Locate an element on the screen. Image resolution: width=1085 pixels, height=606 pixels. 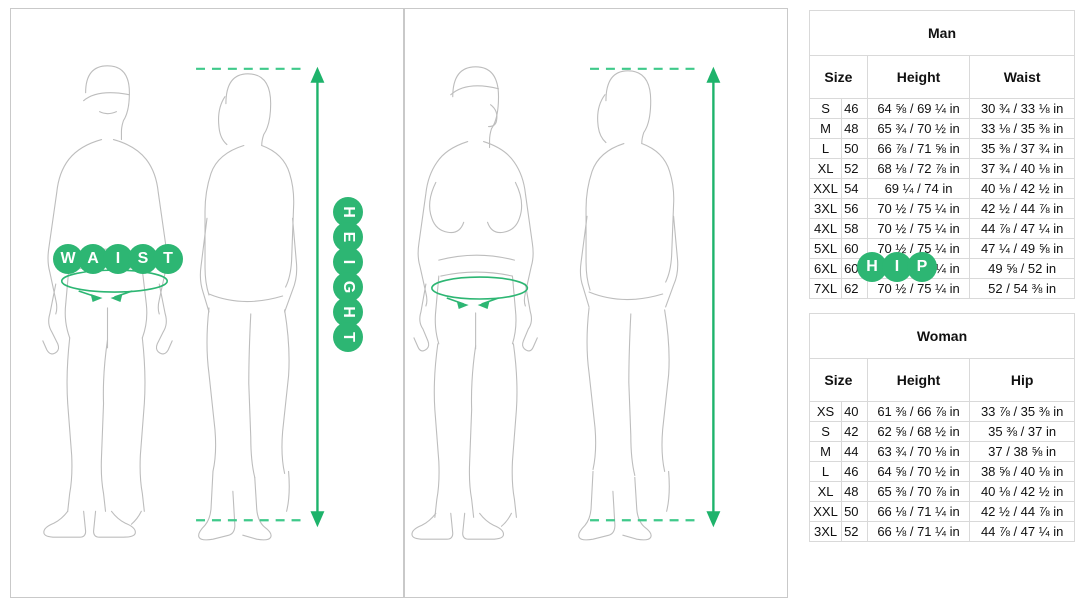
table-row: XL 52 68 ⅛ / 72 ⅞ in 37 ¾ / 40 ⅛ in is located at coordinates (941, 168).